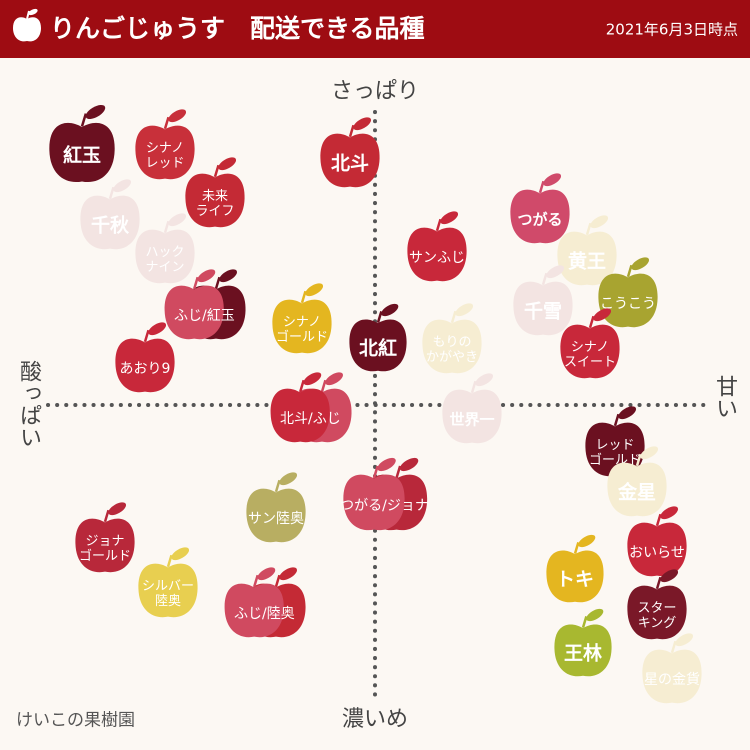  I want to click on footer: けいこの果樹園, so click(75, 721).